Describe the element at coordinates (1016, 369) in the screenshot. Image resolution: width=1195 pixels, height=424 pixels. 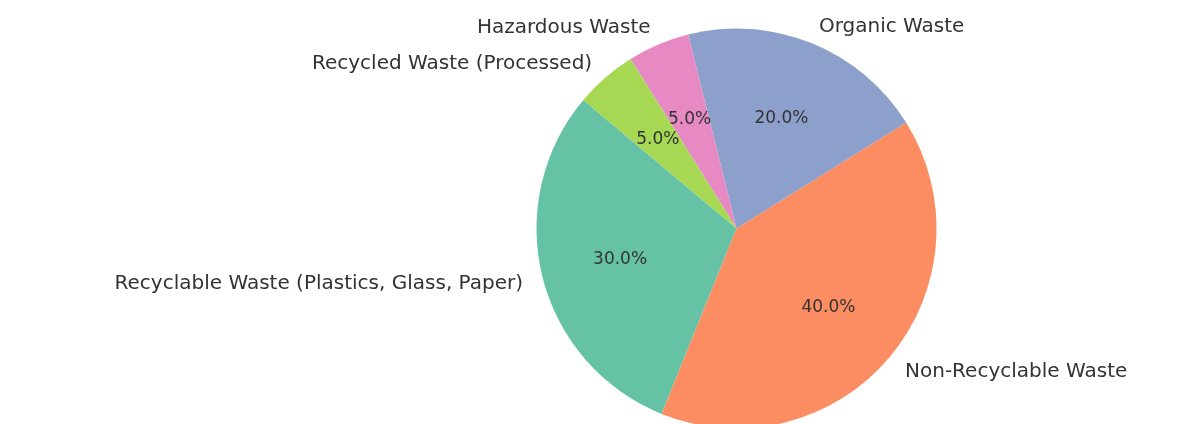
I see `slice-label: Non-Recyclable Waste` at that location.